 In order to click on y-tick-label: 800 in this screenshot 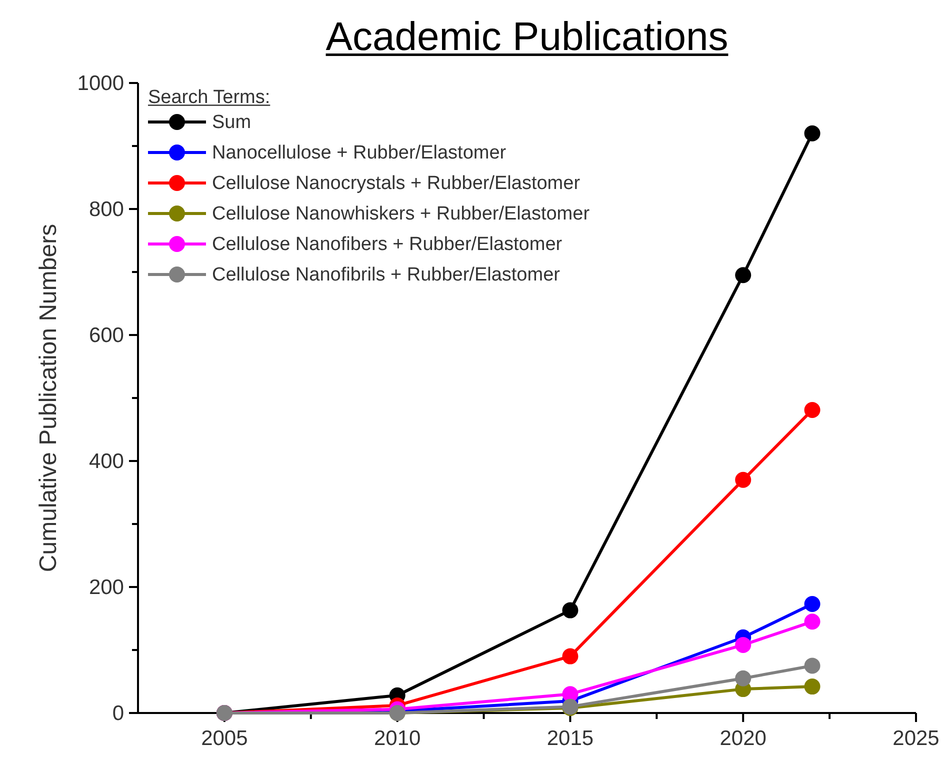, I will do `click(106, 209)`.